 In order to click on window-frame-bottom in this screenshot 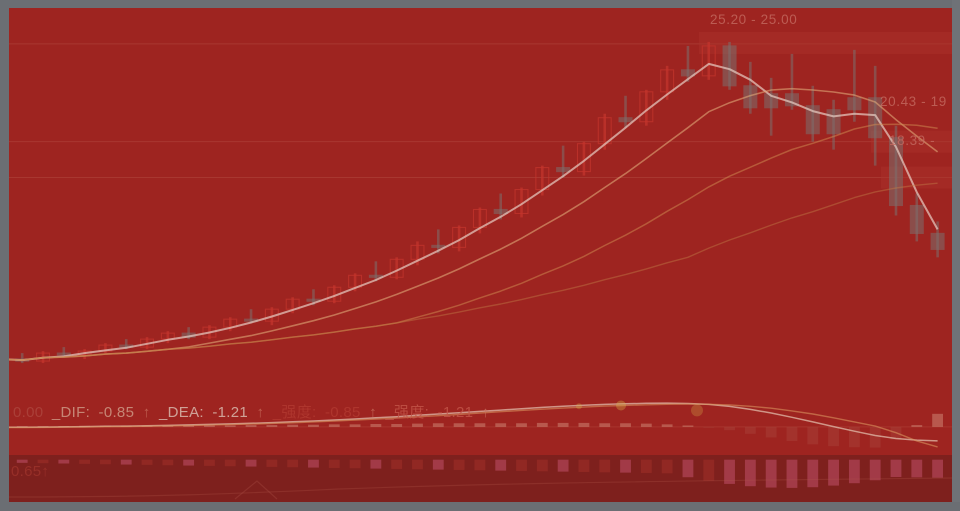, I will do `click(480, 506)`.